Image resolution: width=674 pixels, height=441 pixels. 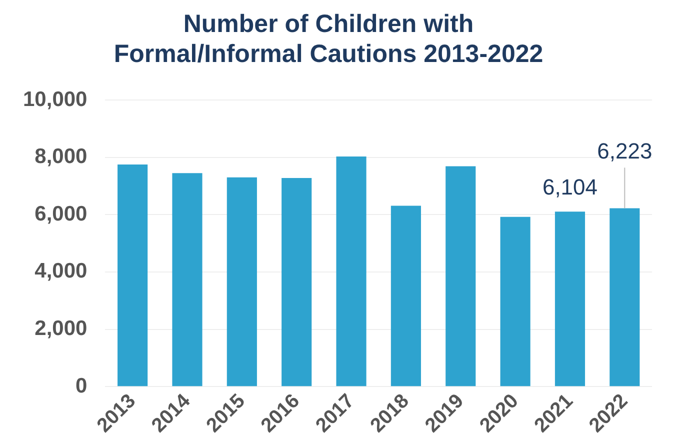 I want to click on y-tick-label: 6,000, so click(x=61, y=214).